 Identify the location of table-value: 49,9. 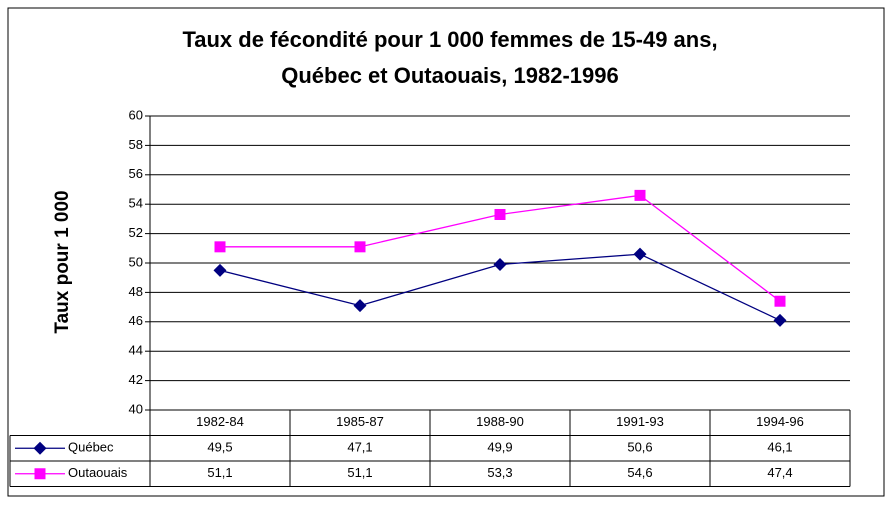
(499, 447).